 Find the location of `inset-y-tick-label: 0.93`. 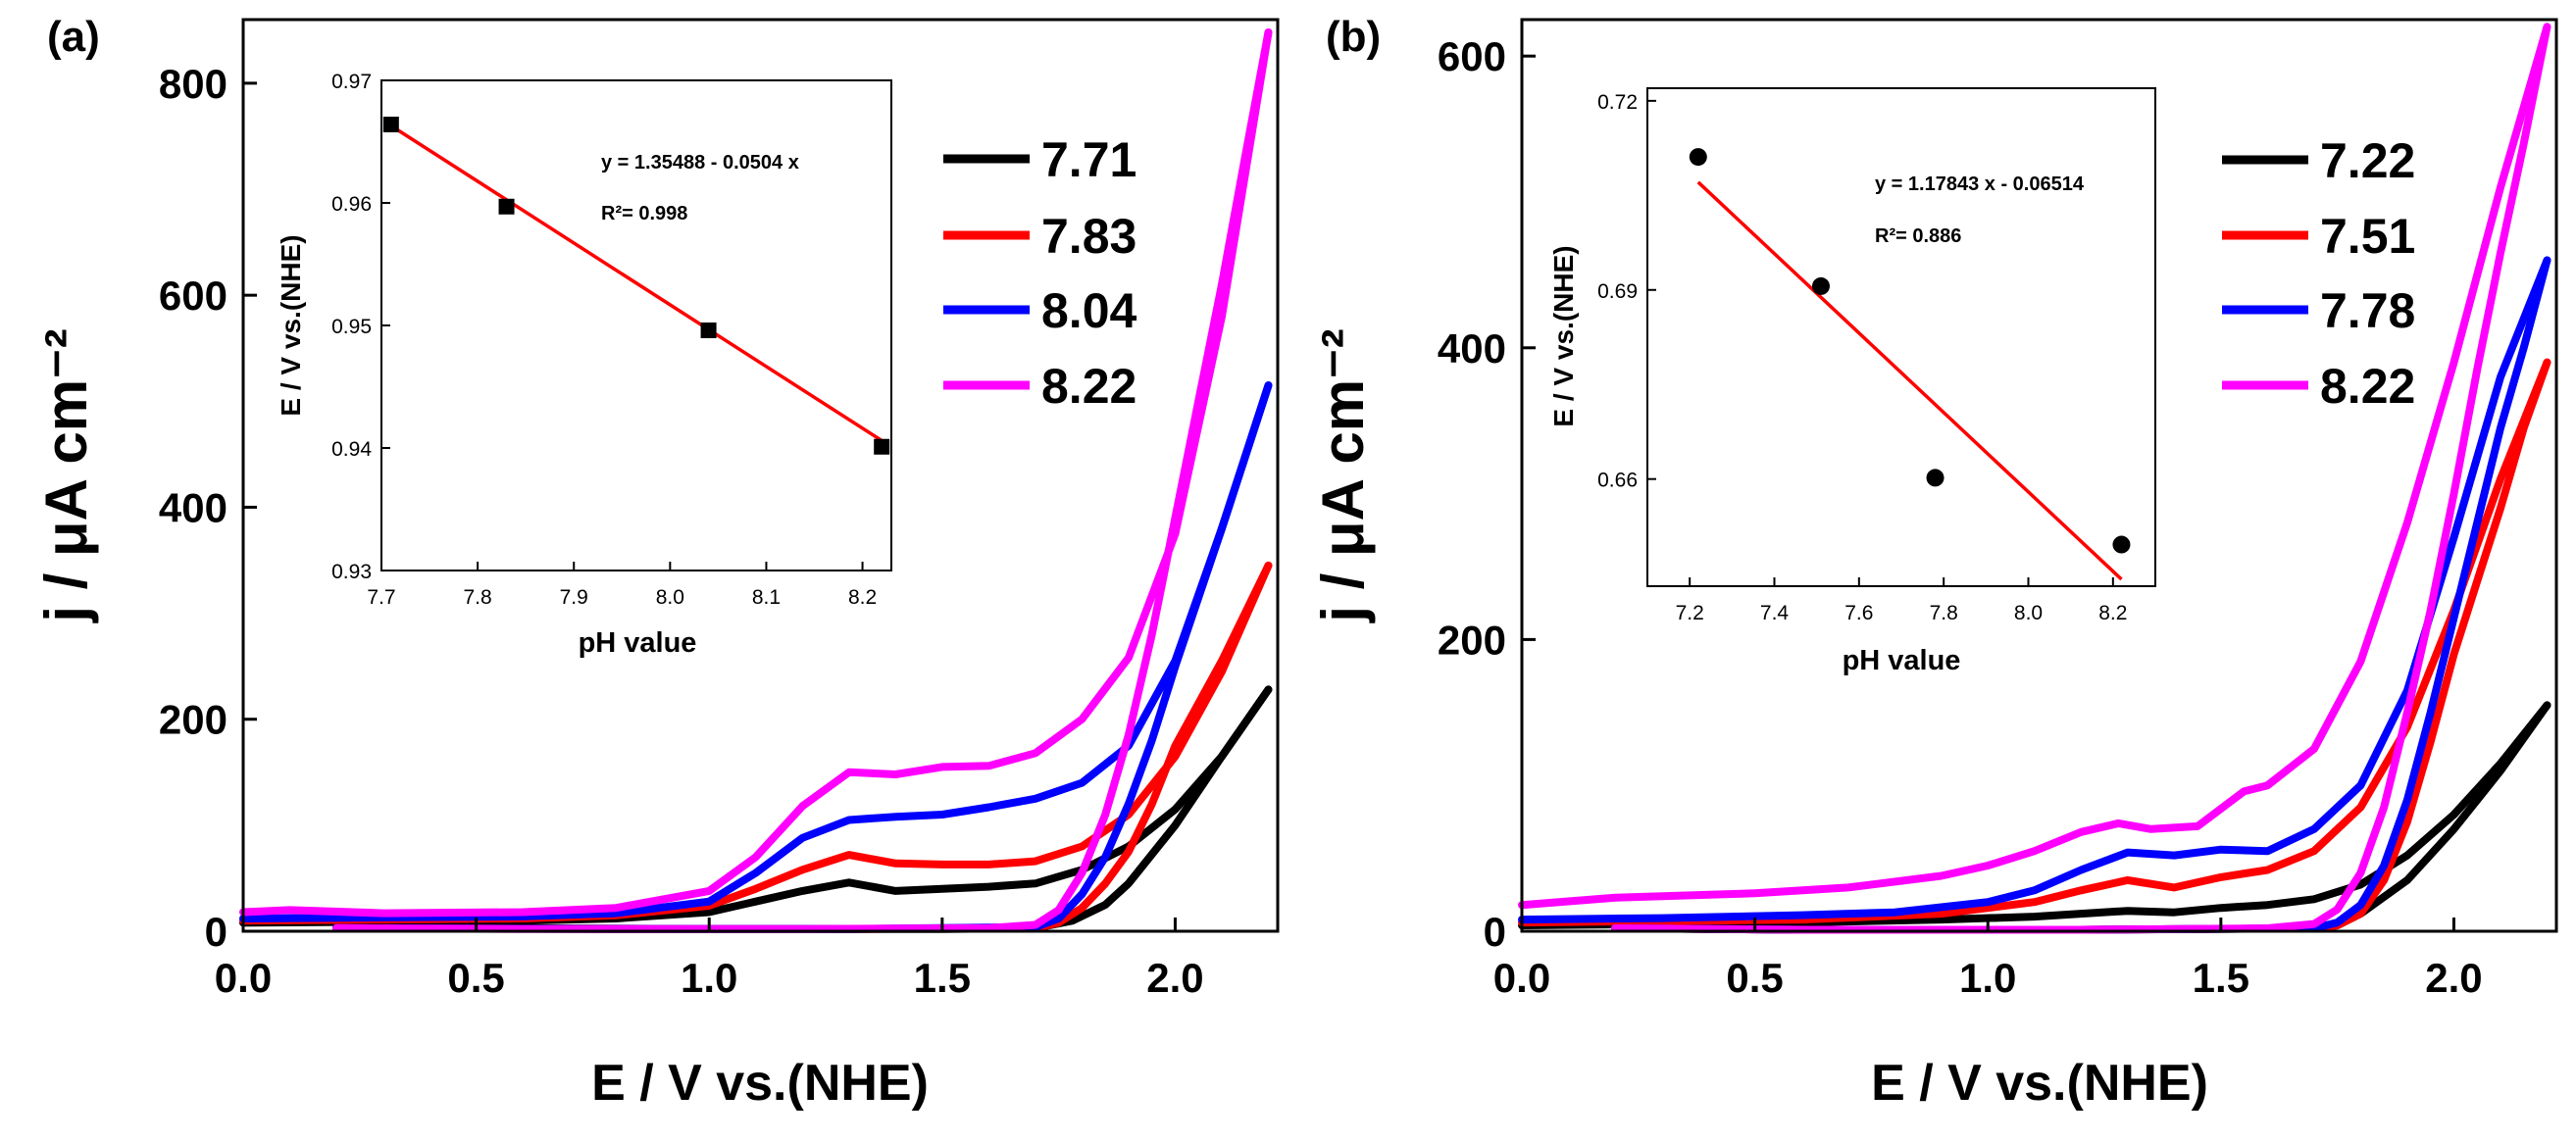

inset-y-tick-label: 0.93 is located at coordinates (351, 572).